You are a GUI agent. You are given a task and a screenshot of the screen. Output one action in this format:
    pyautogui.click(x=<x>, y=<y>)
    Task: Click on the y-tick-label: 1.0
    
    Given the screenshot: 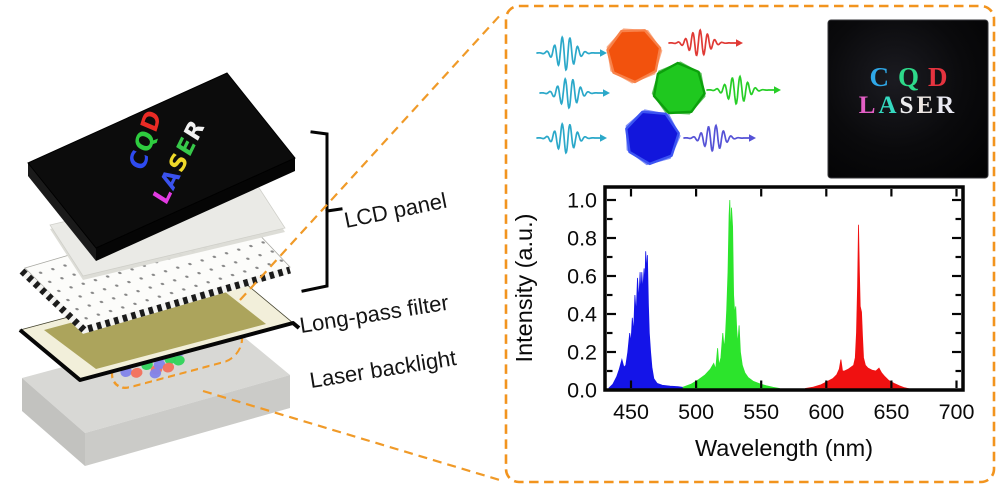 What is the action you would take?
    pyautogui.click(x=582, y=201)
    